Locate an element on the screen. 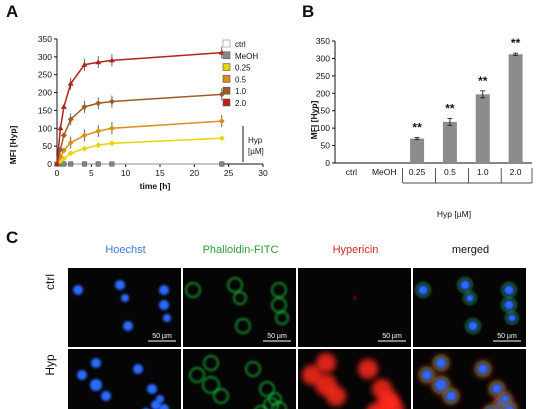 Image resolution: width=550 pixels, height=409 pixels. panel-letter-a: A is located at coordinates (12, 11).